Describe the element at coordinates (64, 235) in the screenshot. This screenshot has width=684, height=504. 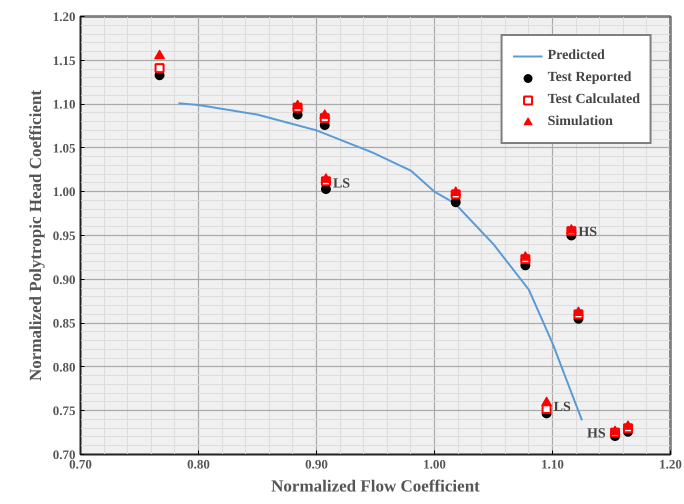
I see `y-tick-label: 0.95` at that location.